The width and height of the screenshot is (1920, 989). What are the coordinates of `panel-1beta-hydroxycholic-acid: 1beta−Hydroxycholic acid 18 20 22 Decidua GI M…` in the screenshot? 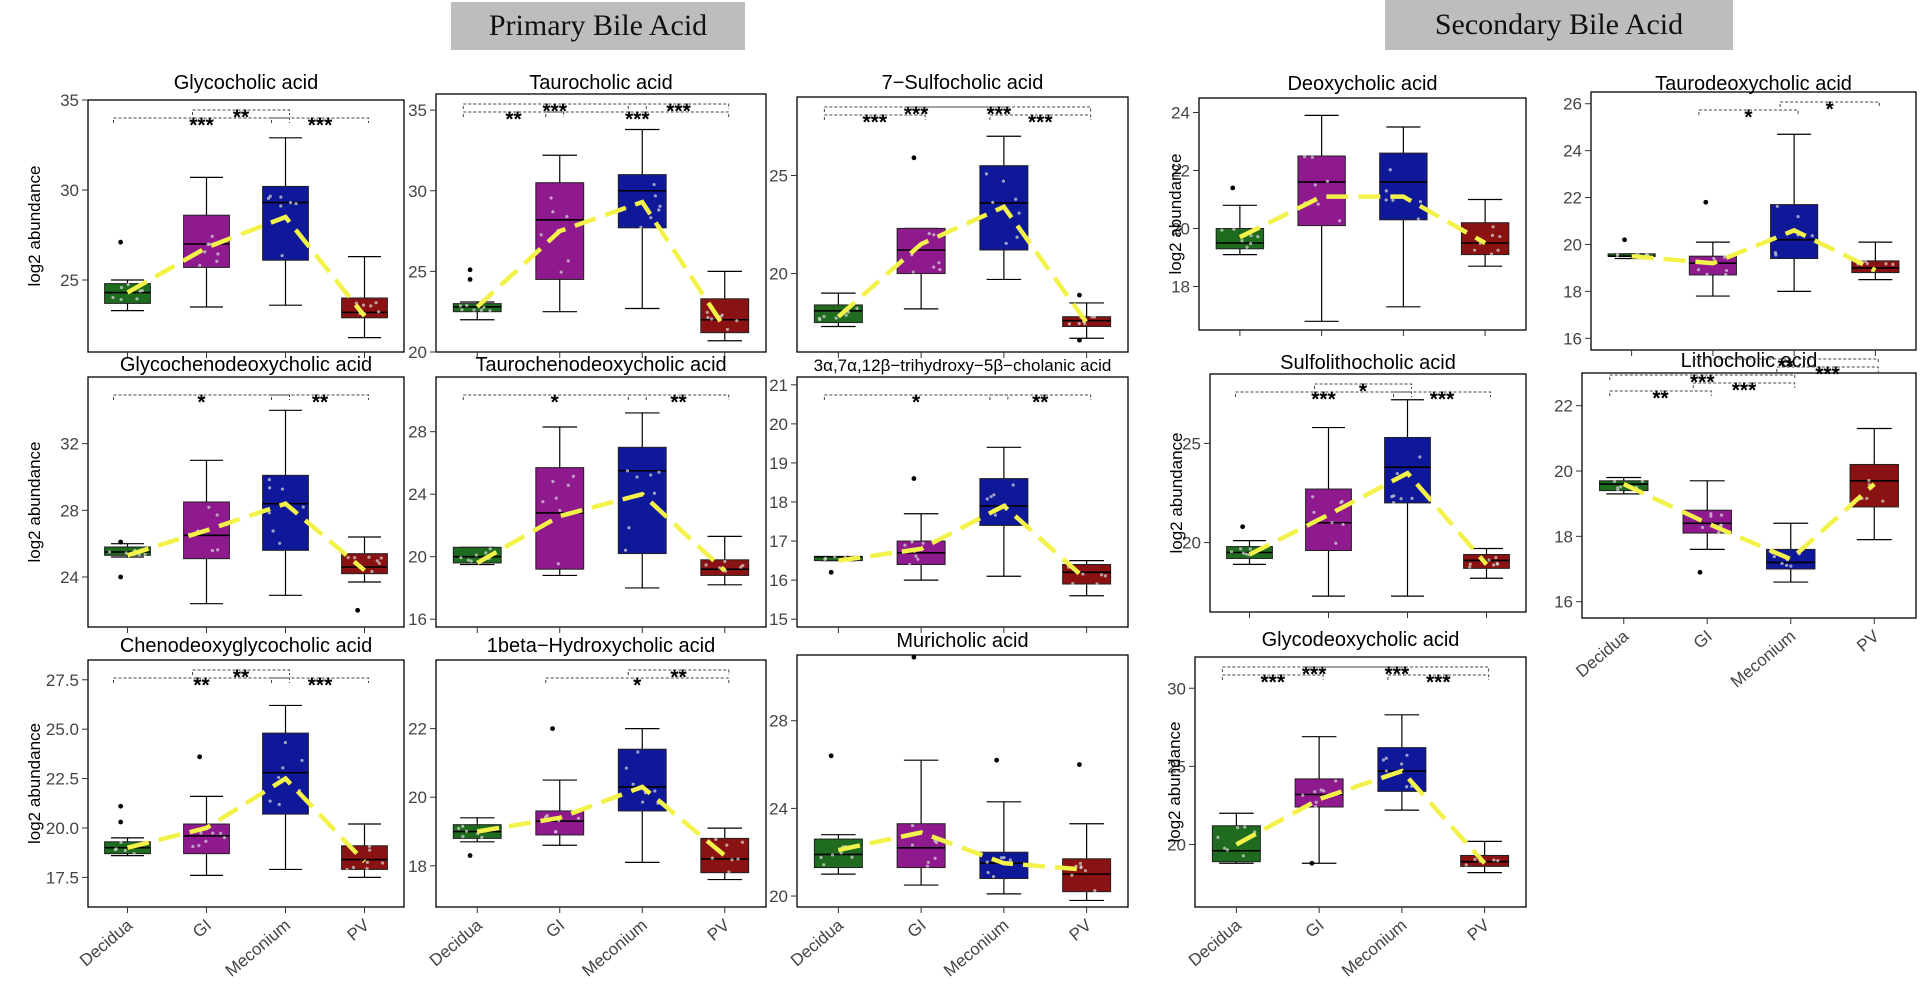 It's located at (587, 807).